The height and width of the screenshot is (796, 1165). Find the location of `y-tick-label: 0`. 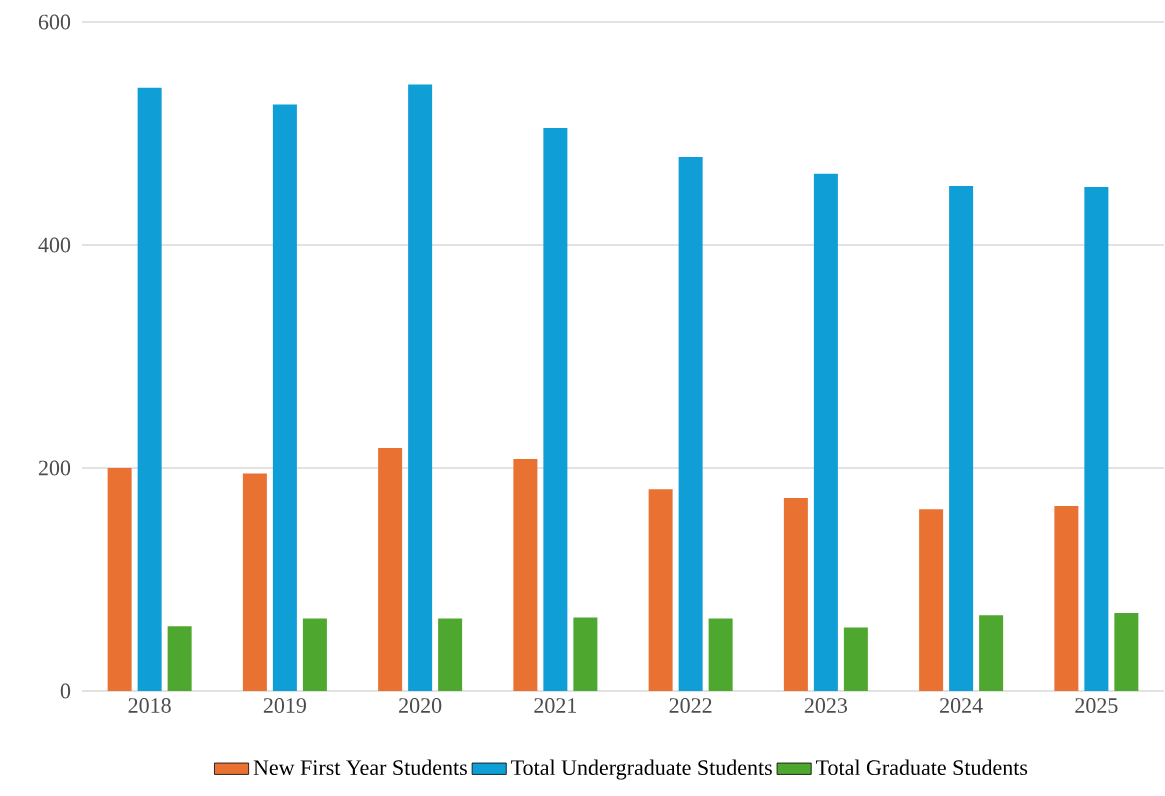

y-tick-label: 0 is located at coordinates (65, 691).